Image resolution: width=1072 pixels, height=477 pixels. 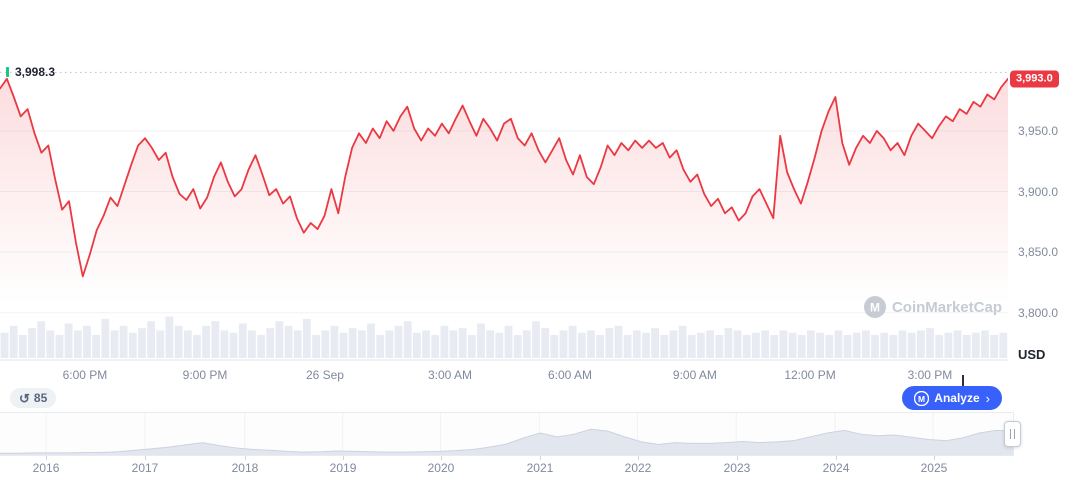 I want to click on year-axis-label: 2021, so click(x=540, y=468).